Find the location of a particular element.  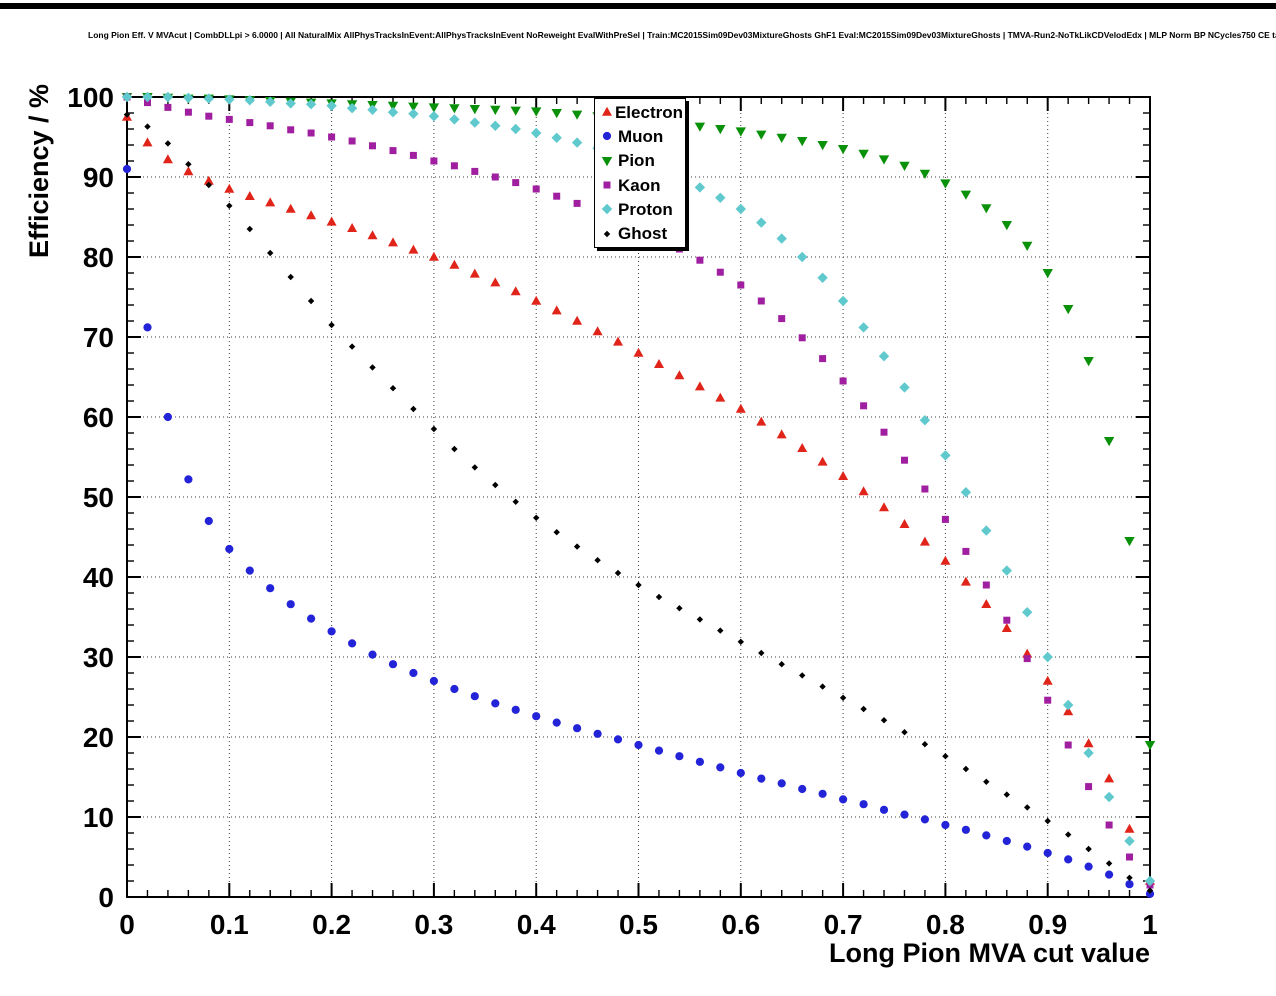

svg-text: 0.1 is located at coordinates (229, 924).